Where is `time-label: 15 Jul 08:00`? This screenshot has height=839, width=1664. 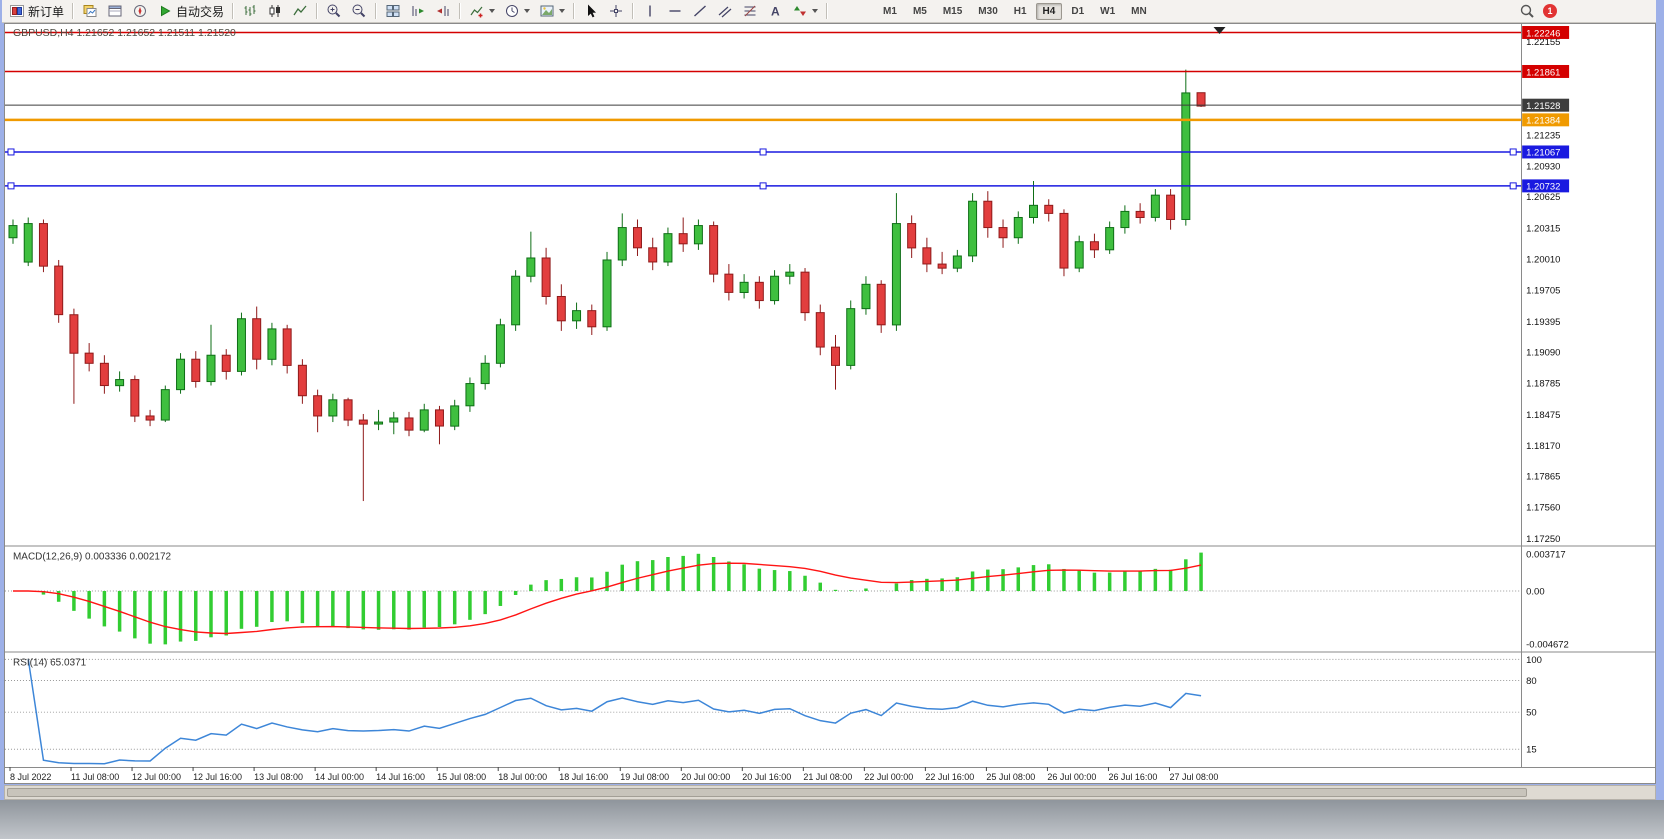 time-label: 15 Jul 08:00 is located at coordinates (461, 777).